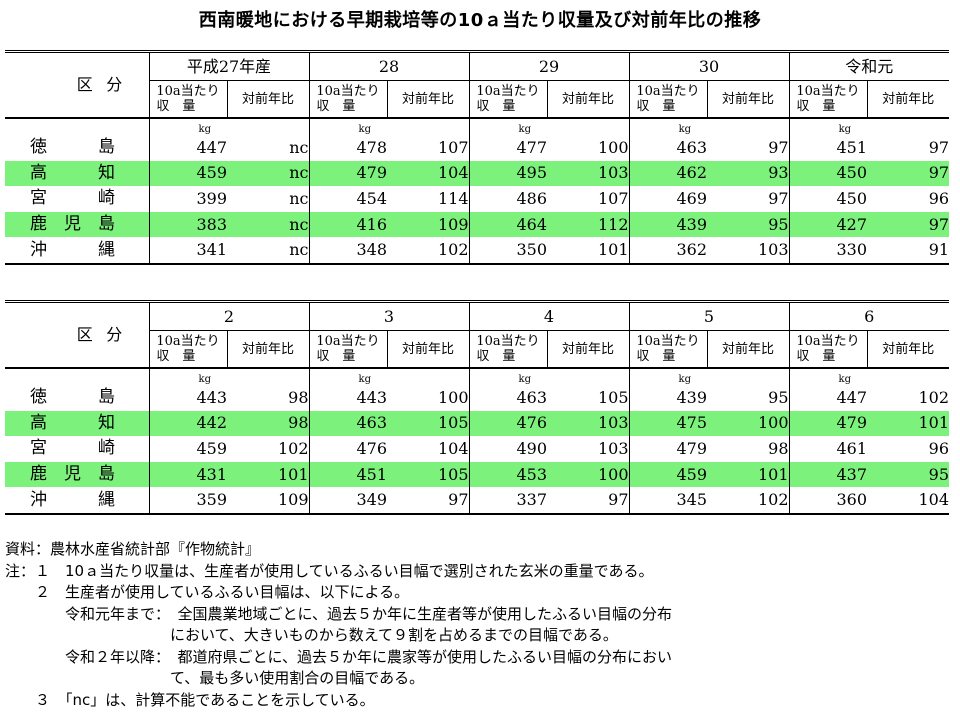 This screenshot has height=727, width=960. Describe the element at coordinates (207, 592) in the screenshot. I see `note-2: ２ 生産者が使用しているふるい目幅は、以下による。` at that location.